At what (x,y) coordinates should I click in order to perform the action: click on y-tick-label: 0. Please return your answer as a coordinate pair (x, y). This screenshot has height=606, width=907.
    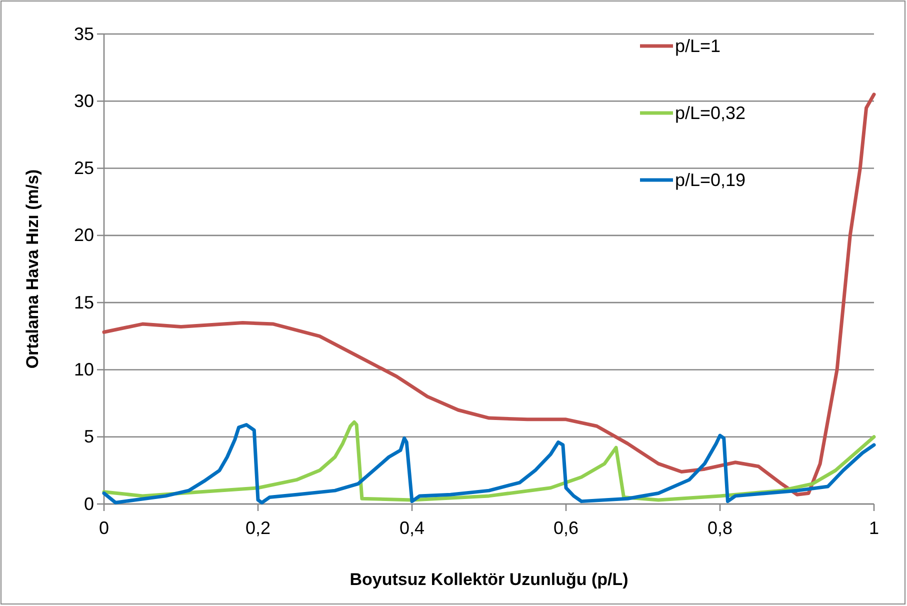
    Looking at the image, I should click on (89, 504).